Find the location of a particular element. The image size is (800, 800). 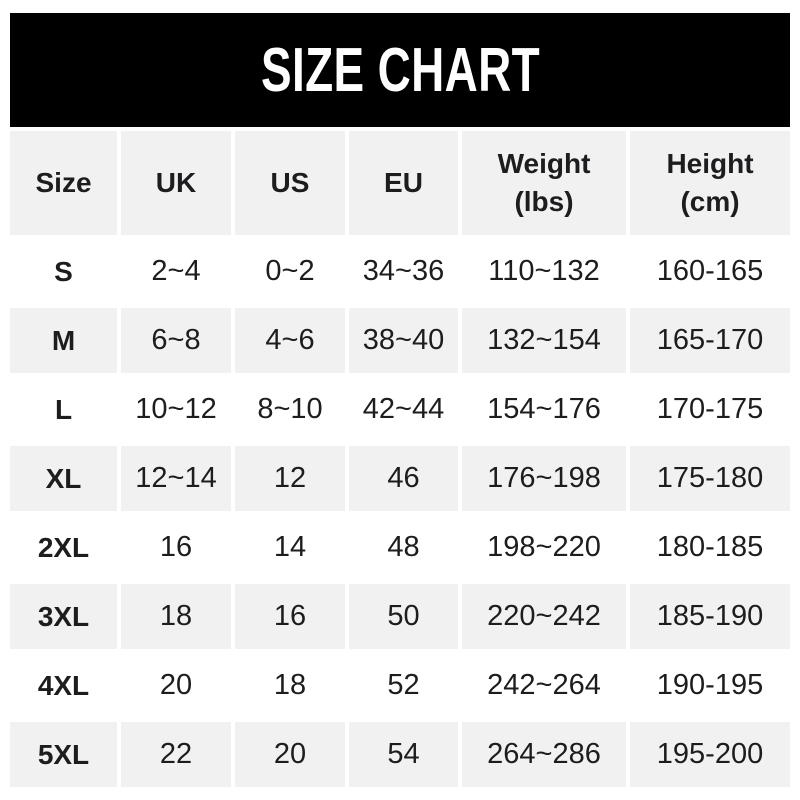

cell-l-weight: 154~176 is located at coordinates (544, 409).